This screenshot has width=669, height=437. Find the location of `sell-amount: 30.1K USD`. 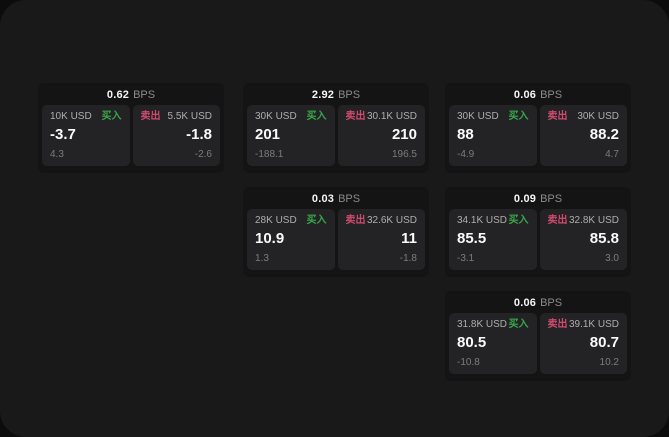

sell-amount: 30.1K USD is located at coordinates (391, 116).